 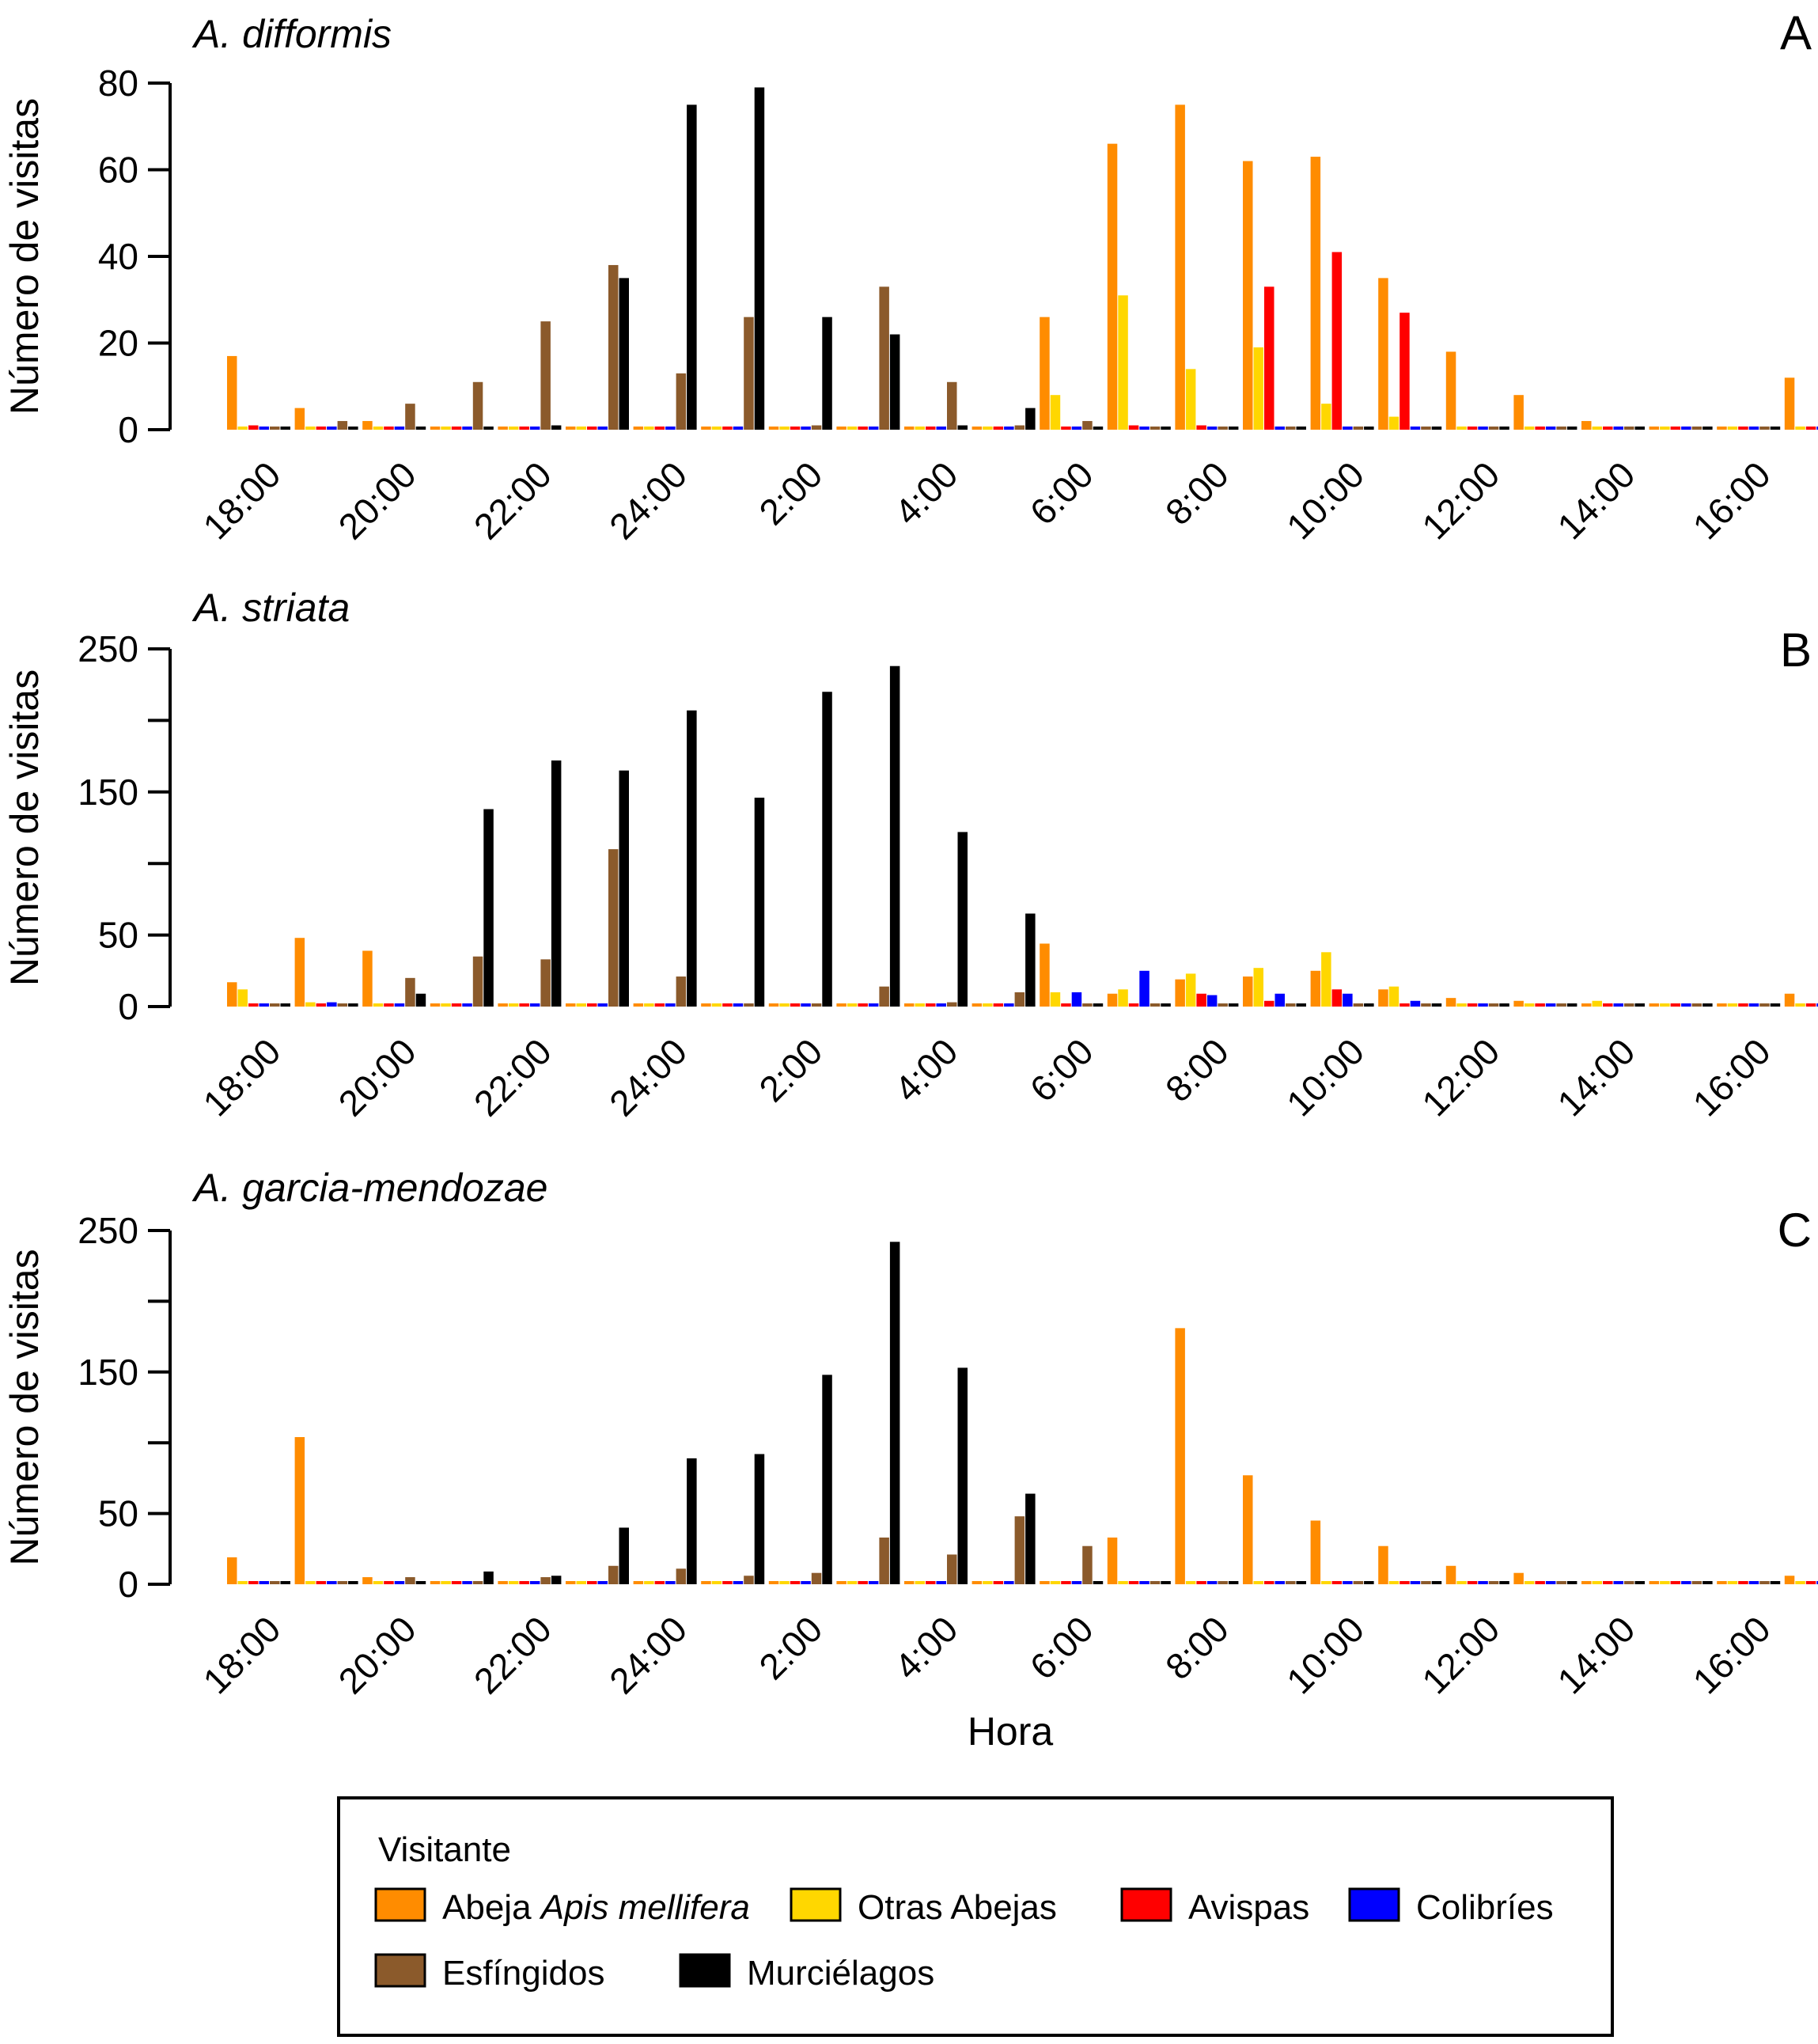 What do you see at coordinates (790, 493) in the screenshot?
I see `x-tick-label: 2:00` at bounding box center [790, 493].